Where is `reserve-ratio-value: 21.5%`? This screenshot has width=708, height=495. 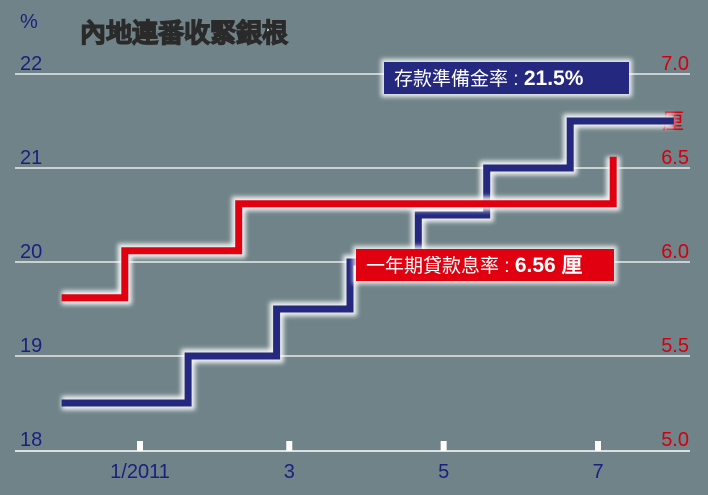 reserve-ratio-value: 21.5% is located at coordinates (554, 78).